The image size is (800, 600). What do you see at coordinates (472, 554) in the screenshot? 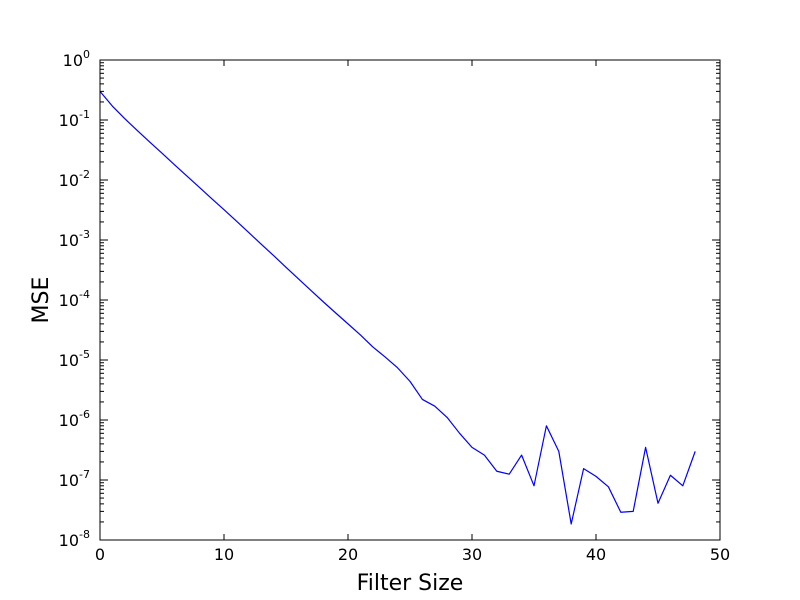
I see `x-tick-label: 30` at bounding box center [472, 554].